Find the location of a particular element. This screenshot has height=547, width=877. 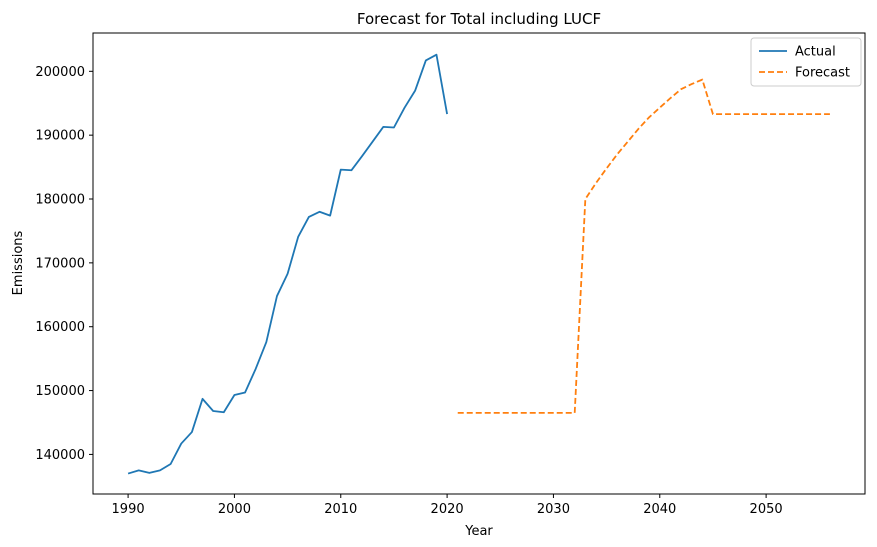

x-tick-label: 2040 is located at coordinates (659, 509).